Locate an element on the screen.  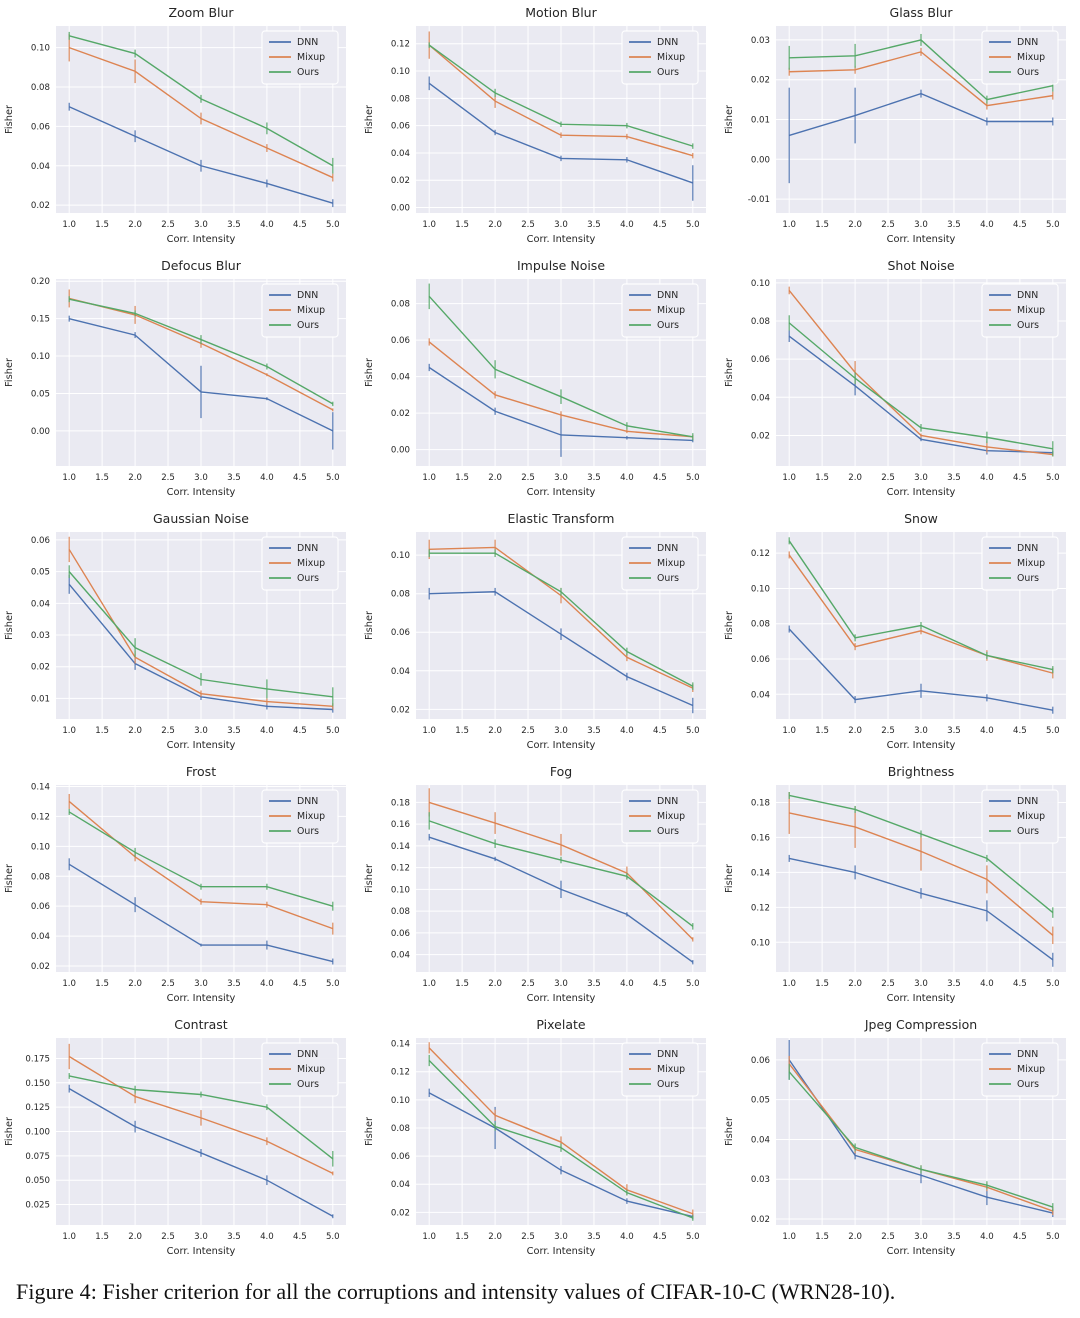
y-axis-label: Fisher is located at coordinates (729, 878).